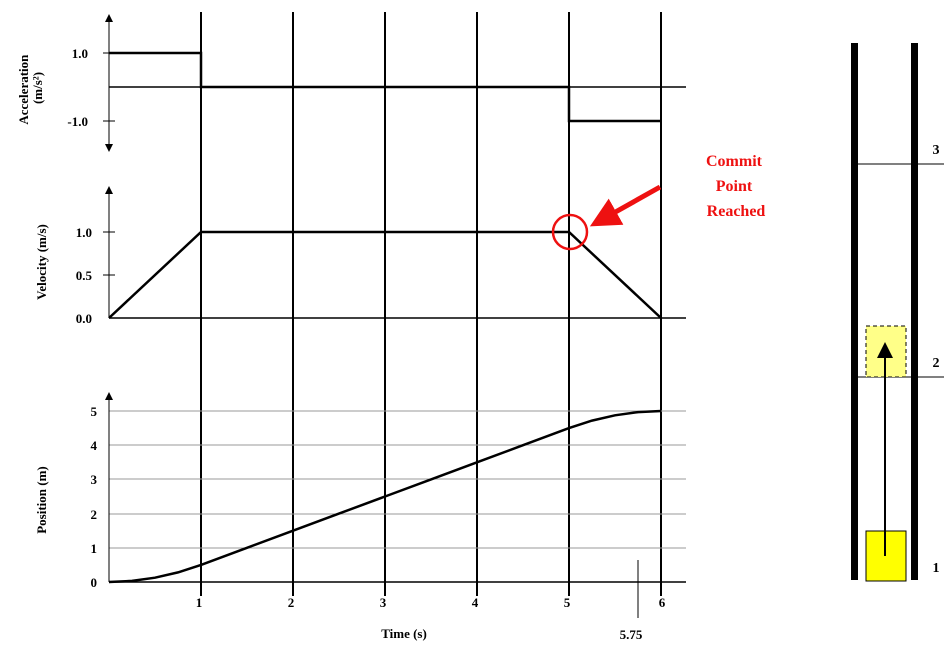  I want to click on x-tick-label-1: 1, so click(199, 602).